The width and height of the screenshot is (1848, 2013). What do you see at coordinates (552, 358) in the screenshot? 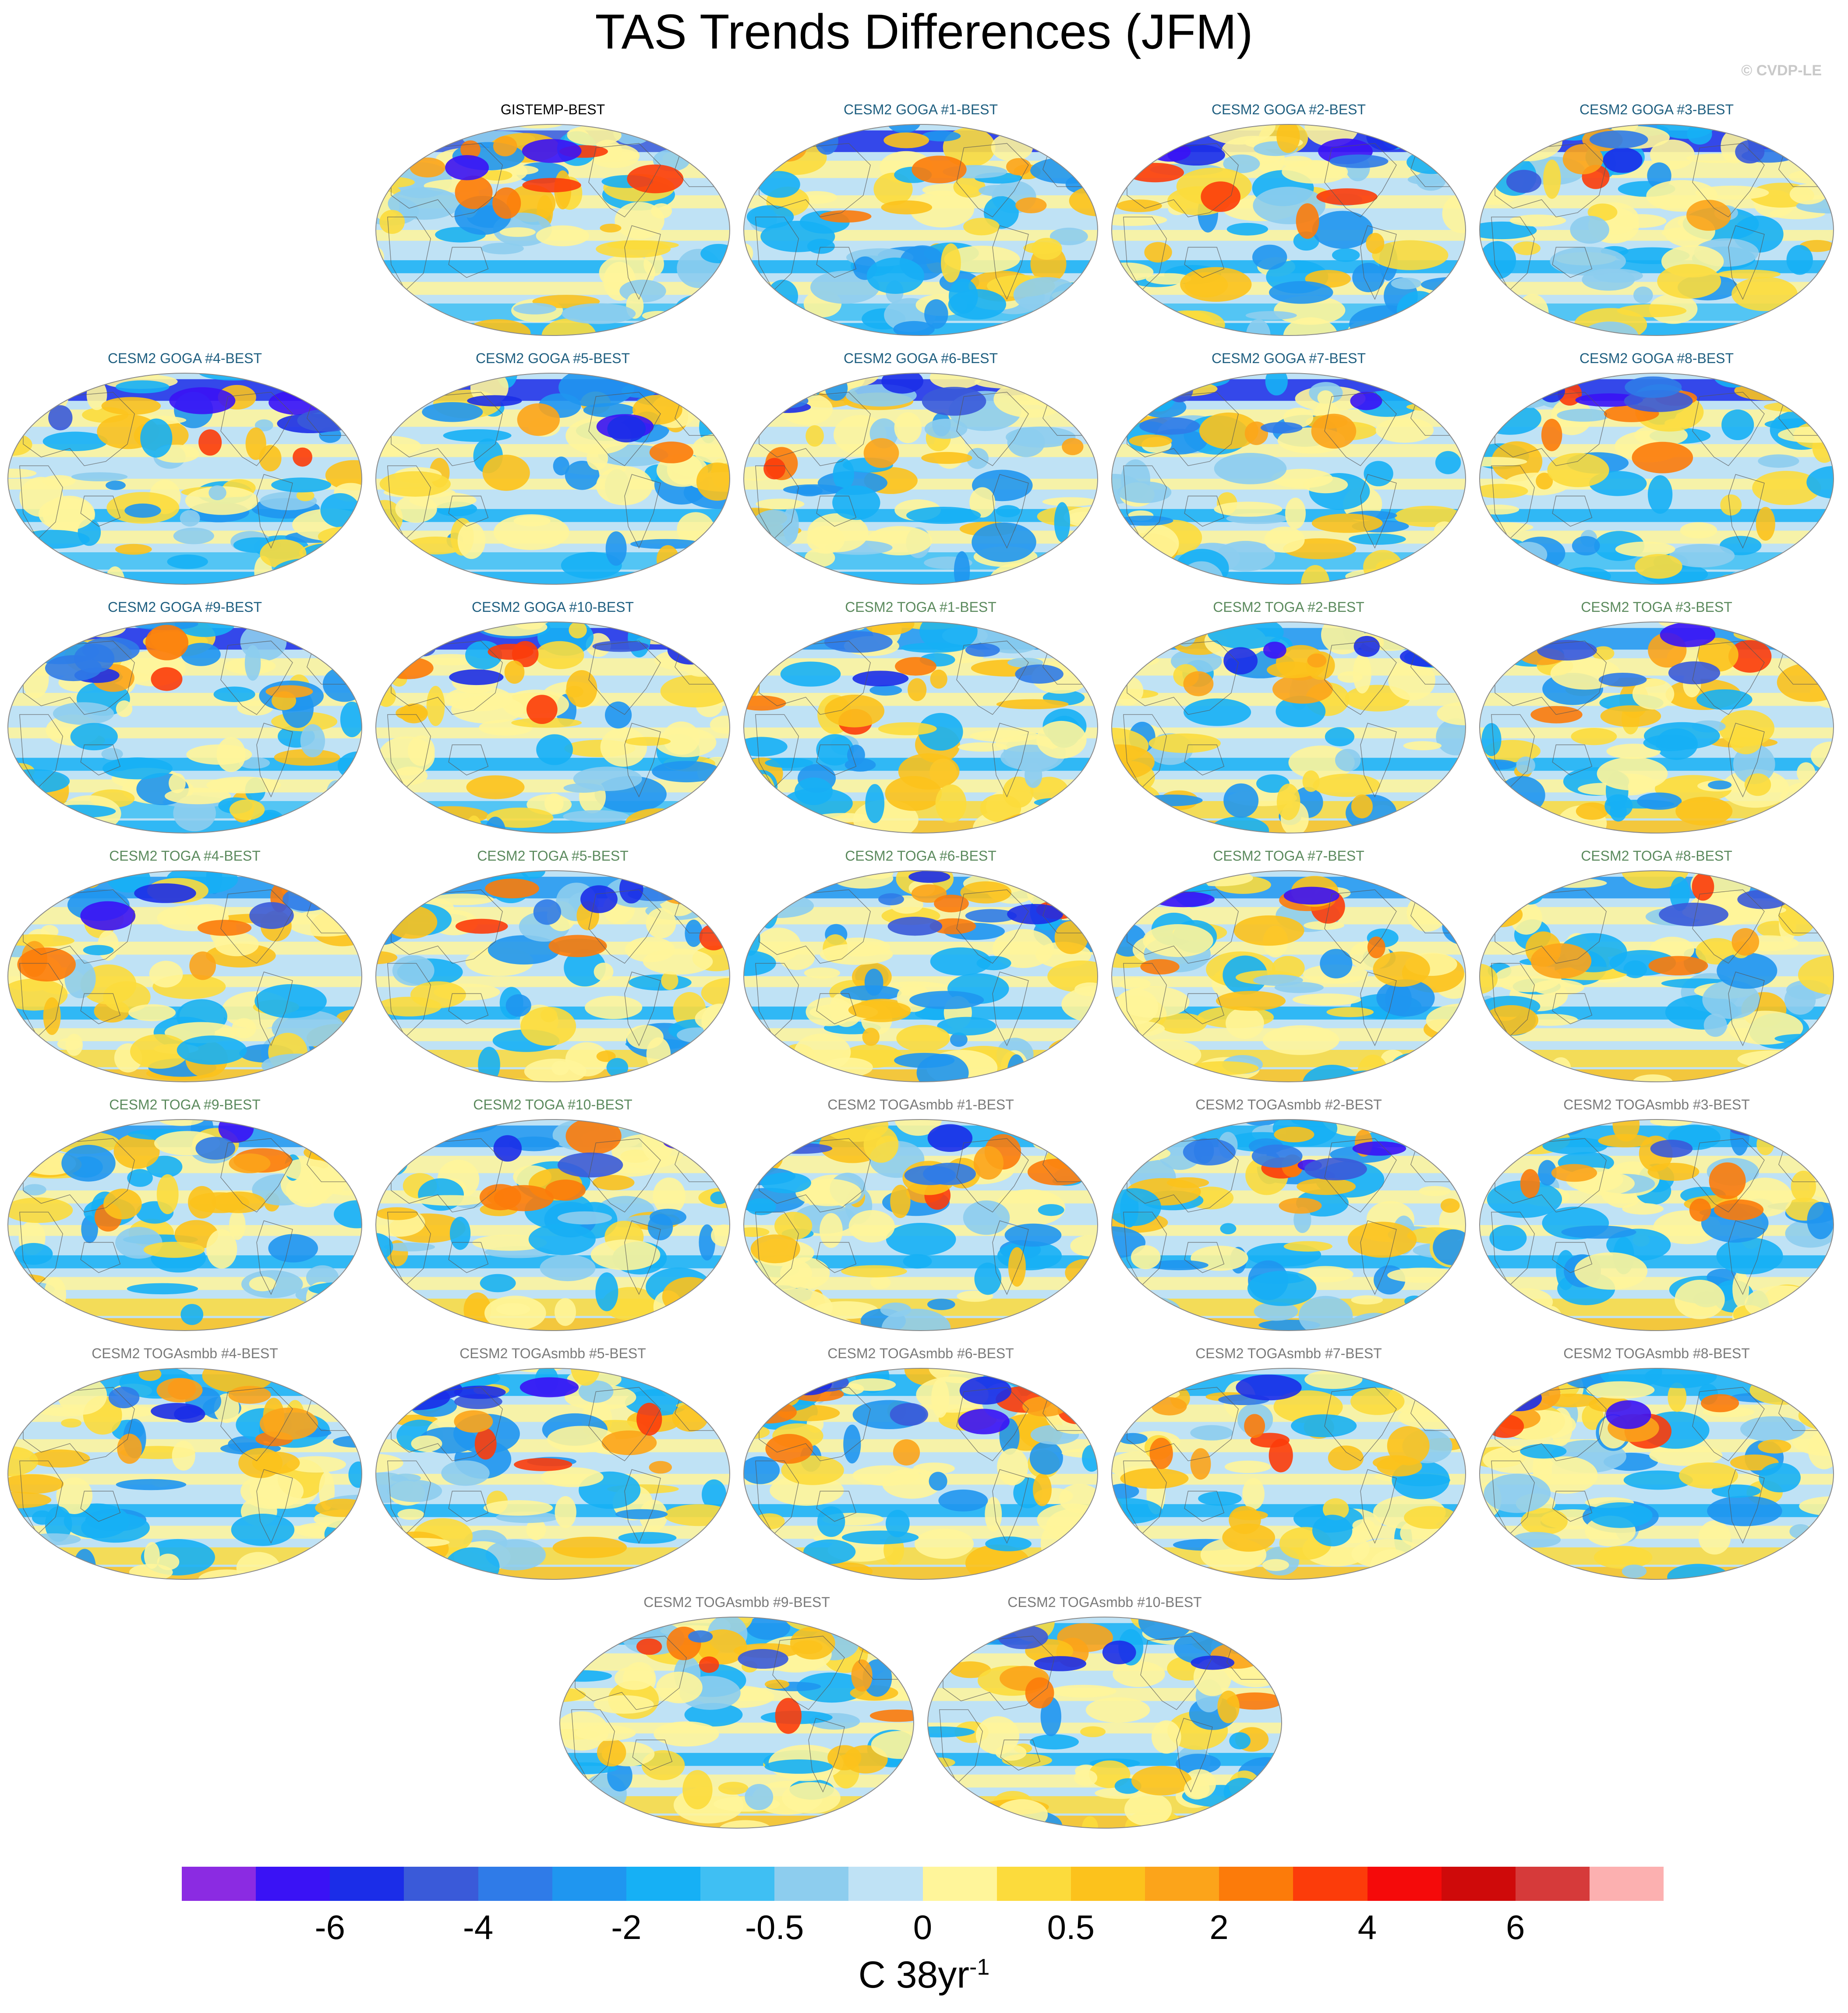
I see `panel-title: CESM2 GOGA #5-BEST` at bounding box center [552, 358].